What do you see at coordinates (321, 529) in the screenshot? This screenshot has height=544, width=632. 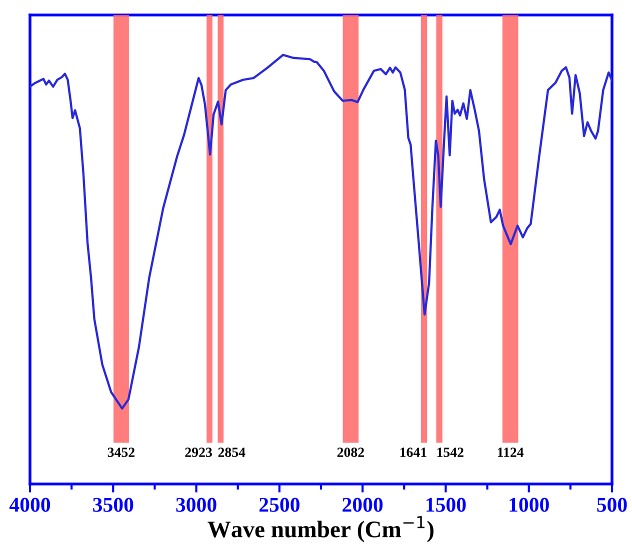 I see `x-axis-title: Wave number (Cm$^{−1}$)` at bounding box center [321, 529].